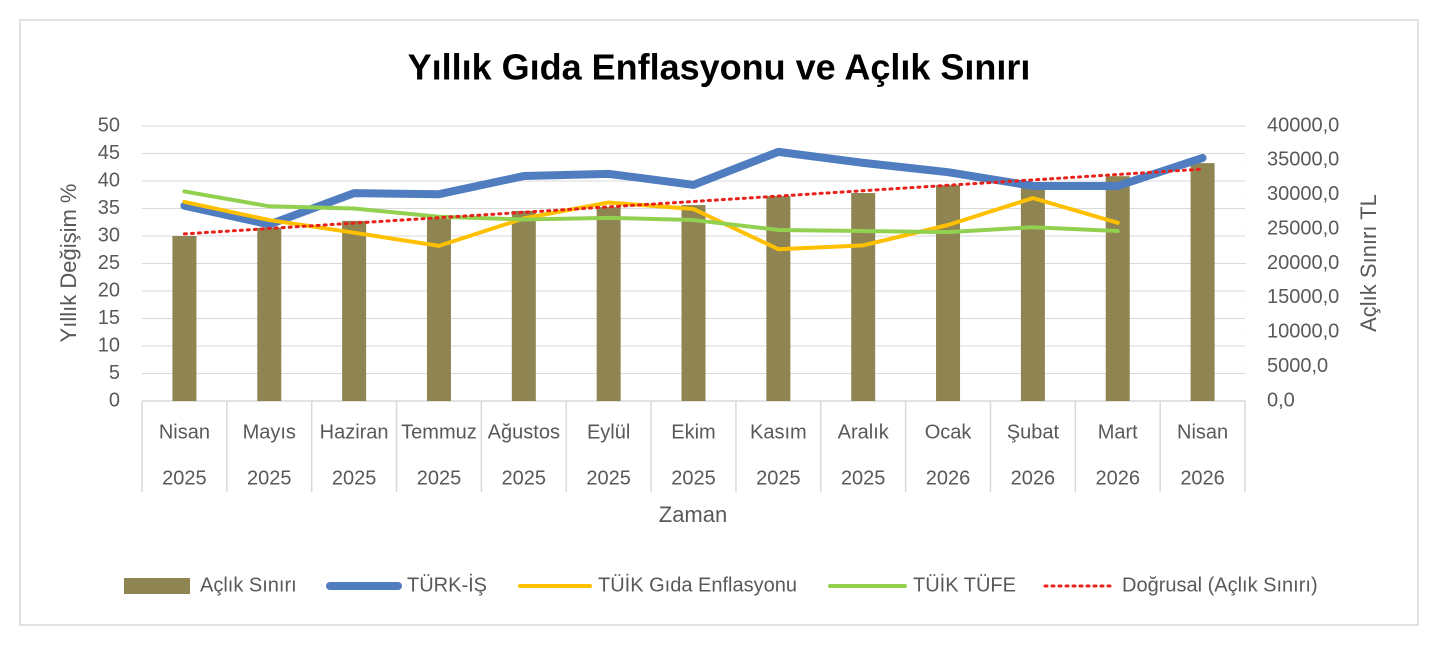  I want to click on y-tick-label: 5, so click(114, 373).